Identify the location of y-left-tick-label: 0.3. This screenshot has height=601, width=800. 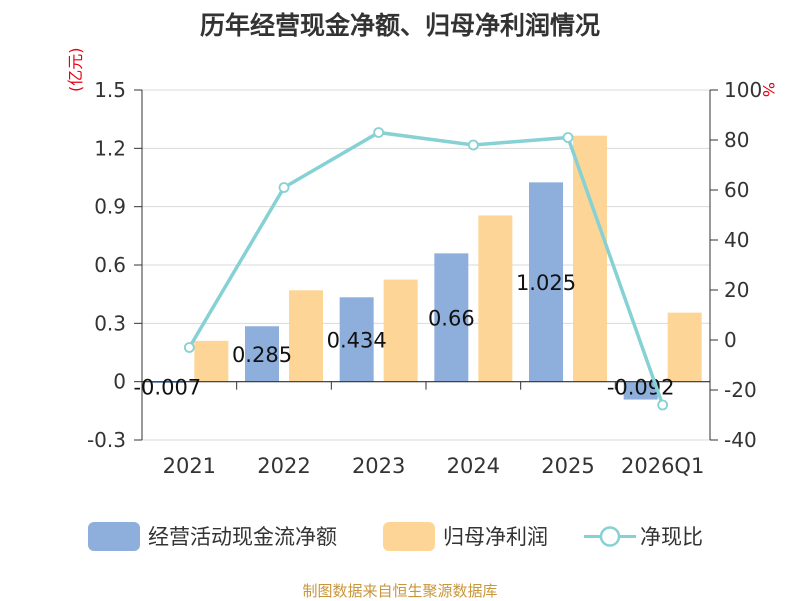
(110, 323).